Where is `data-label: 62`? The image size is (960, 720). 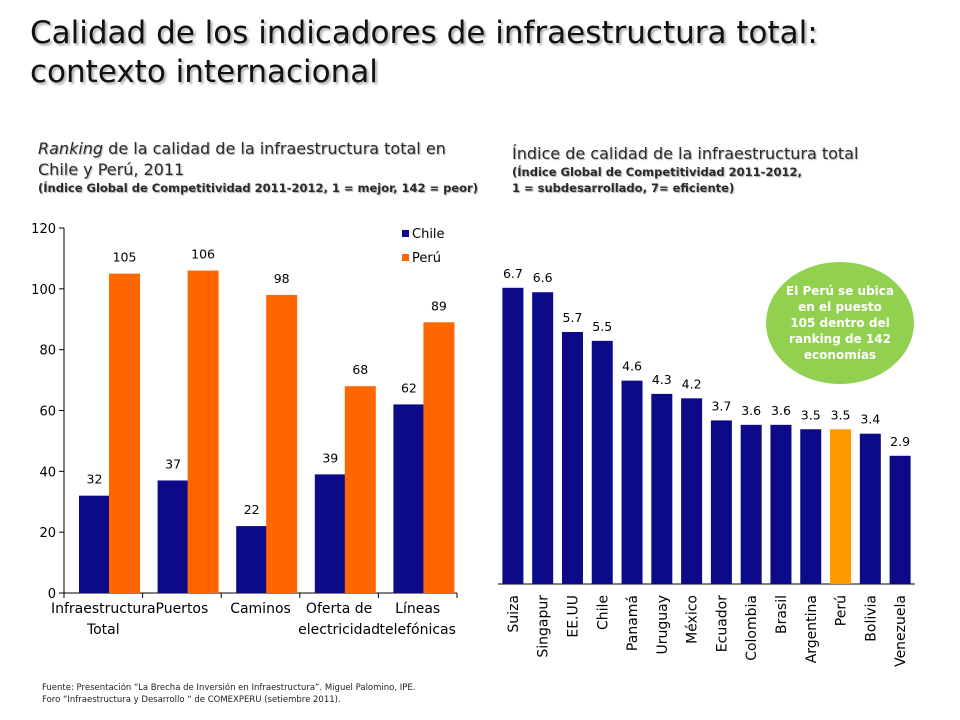
data-label: 62 is located at coordinates (409, 387).